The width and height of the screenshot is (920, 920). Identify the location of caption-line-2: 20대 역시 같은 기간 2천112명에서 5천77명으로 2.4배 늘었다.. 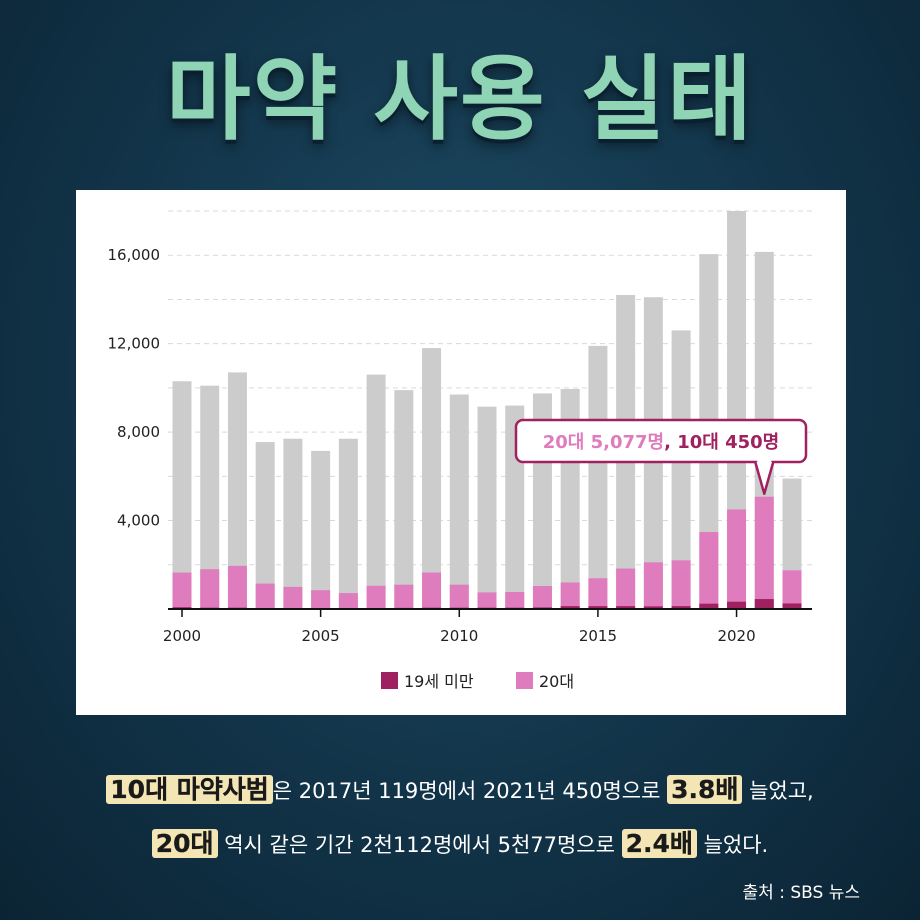
(460, 842).